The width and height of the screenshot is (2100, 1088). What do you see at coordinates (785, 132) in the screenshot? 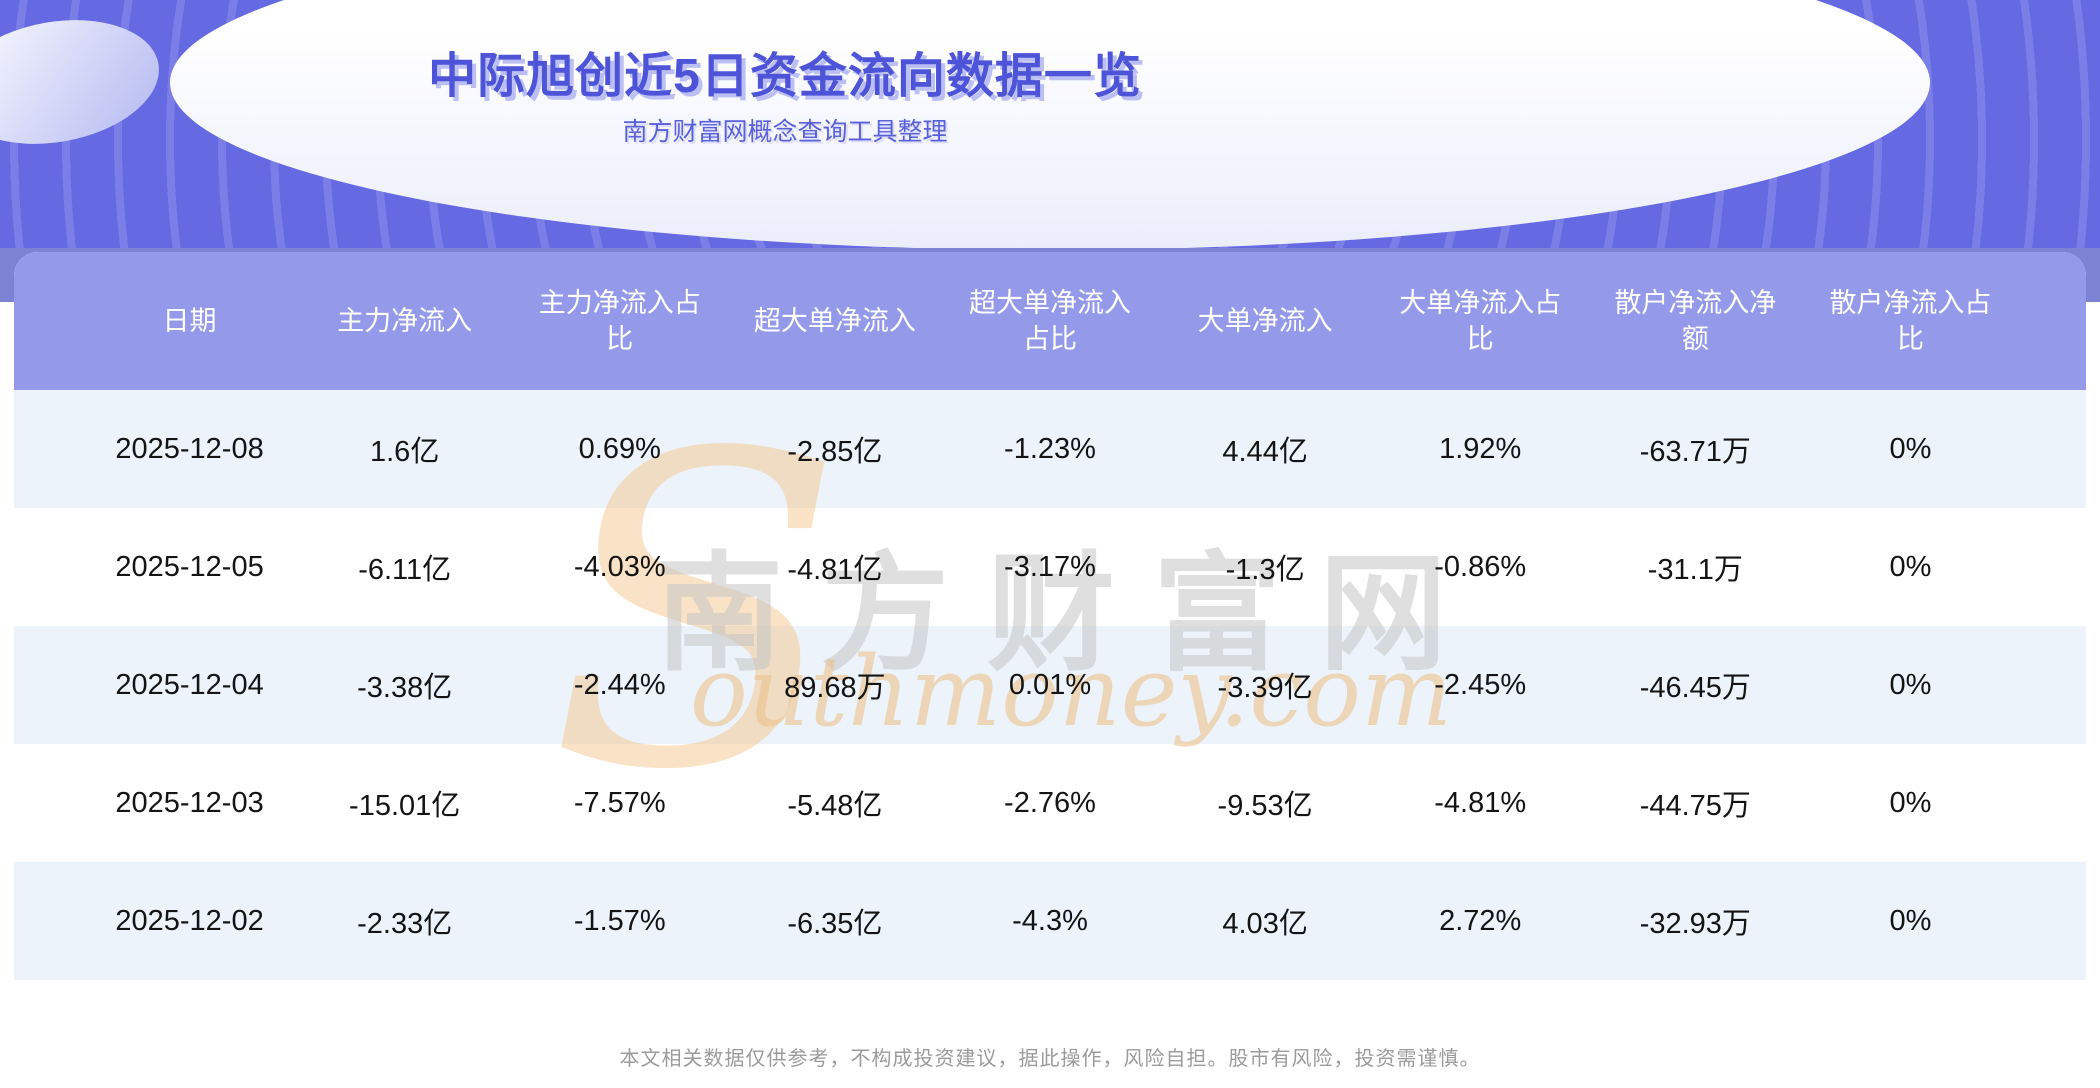
I see `page-subtitle: 南方财富网概念查询工具整理` at bounding box center [785, 132].